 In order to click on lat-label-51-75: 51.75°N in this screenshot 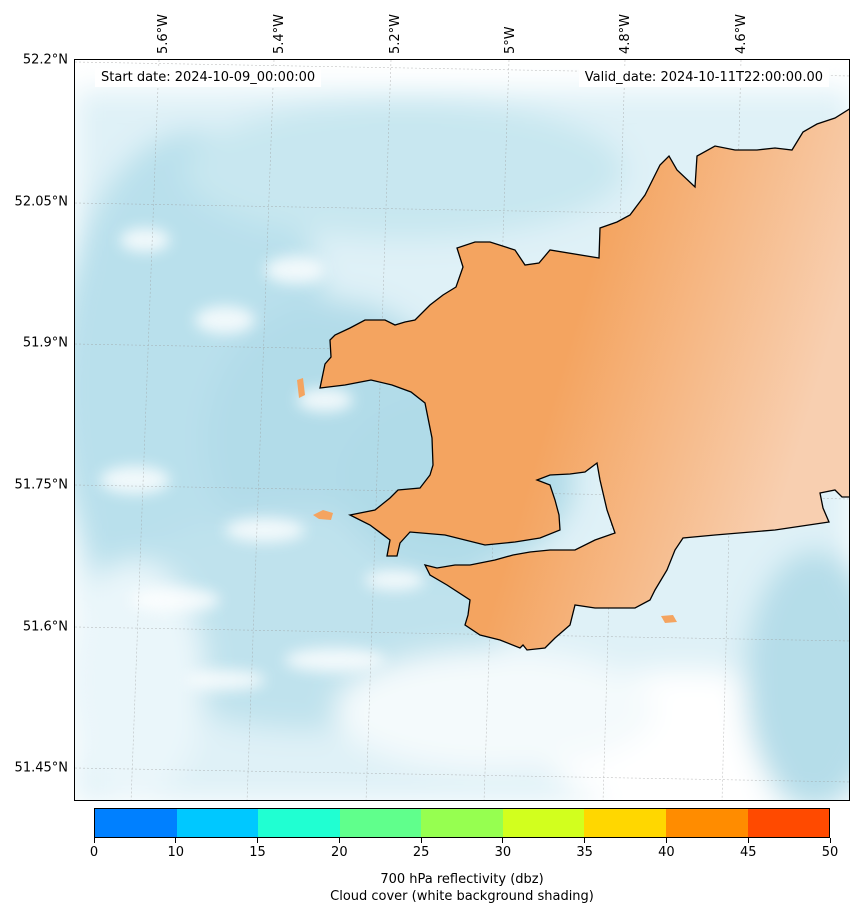, I will do `click(41, 485)`.